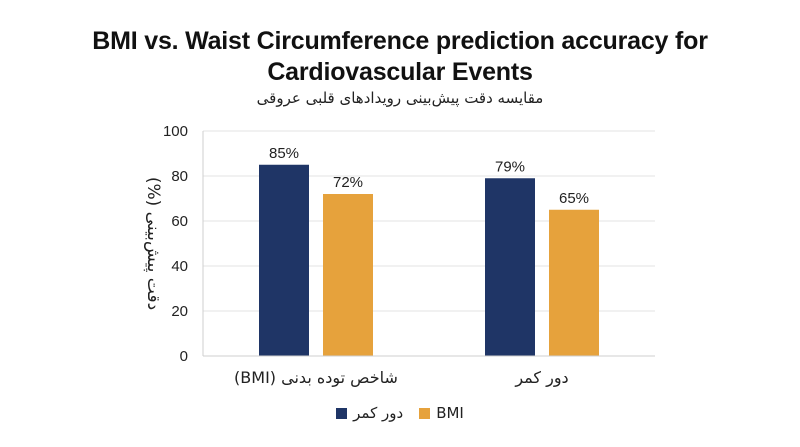 The width and height of the screenshot is (800, 447). What do you see at coordinates (184, 356) in the screenshot?
I see `y-tick-label: 0` at bounding box center [184, 356].